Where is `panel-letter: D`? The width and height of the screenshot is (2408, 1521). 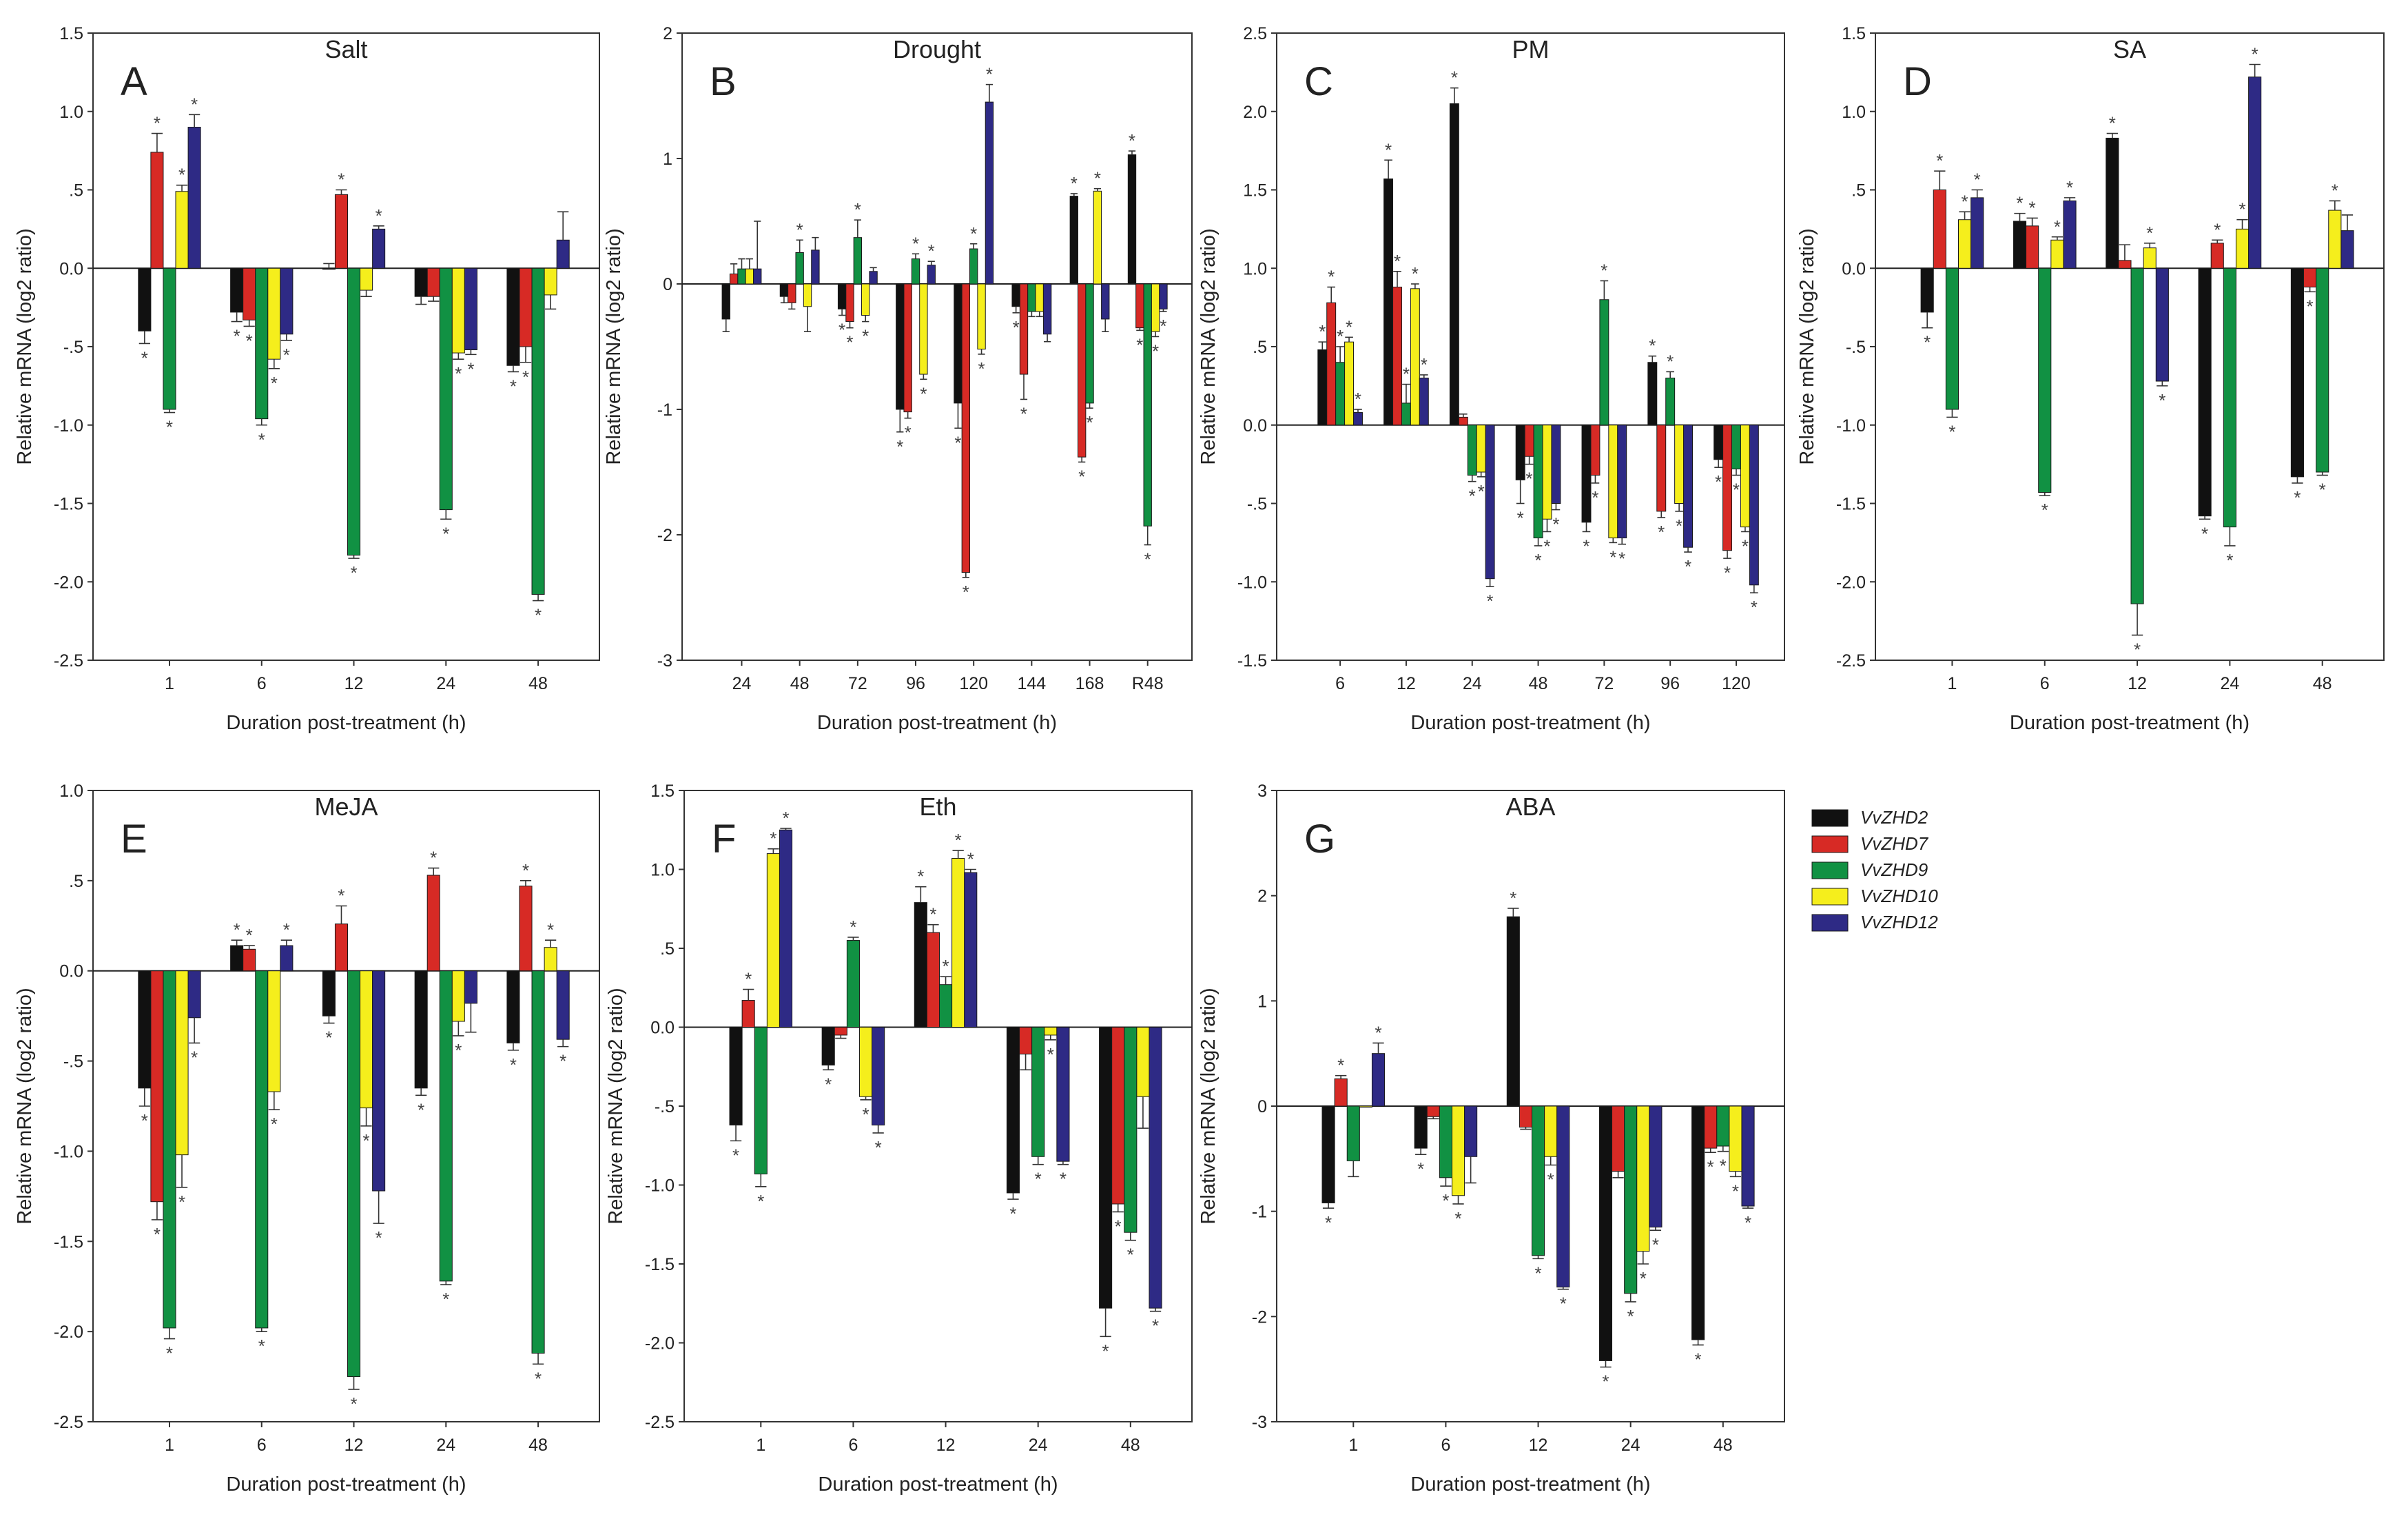 panel-letter: D is located at coordinates (1917, 81).